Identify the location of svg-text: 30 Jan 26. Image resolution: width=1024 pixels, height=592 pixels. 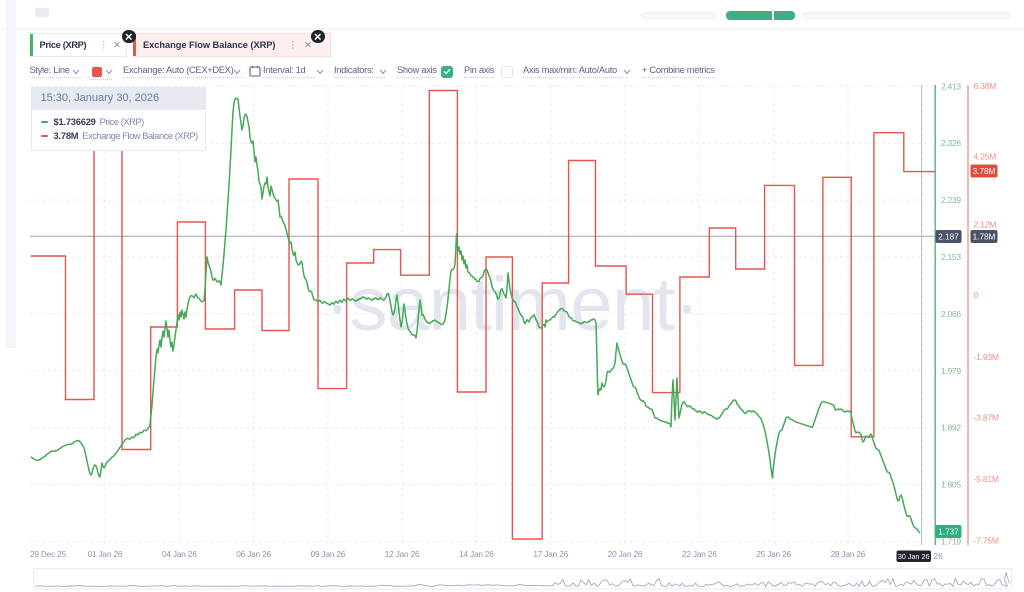
(914, 556).